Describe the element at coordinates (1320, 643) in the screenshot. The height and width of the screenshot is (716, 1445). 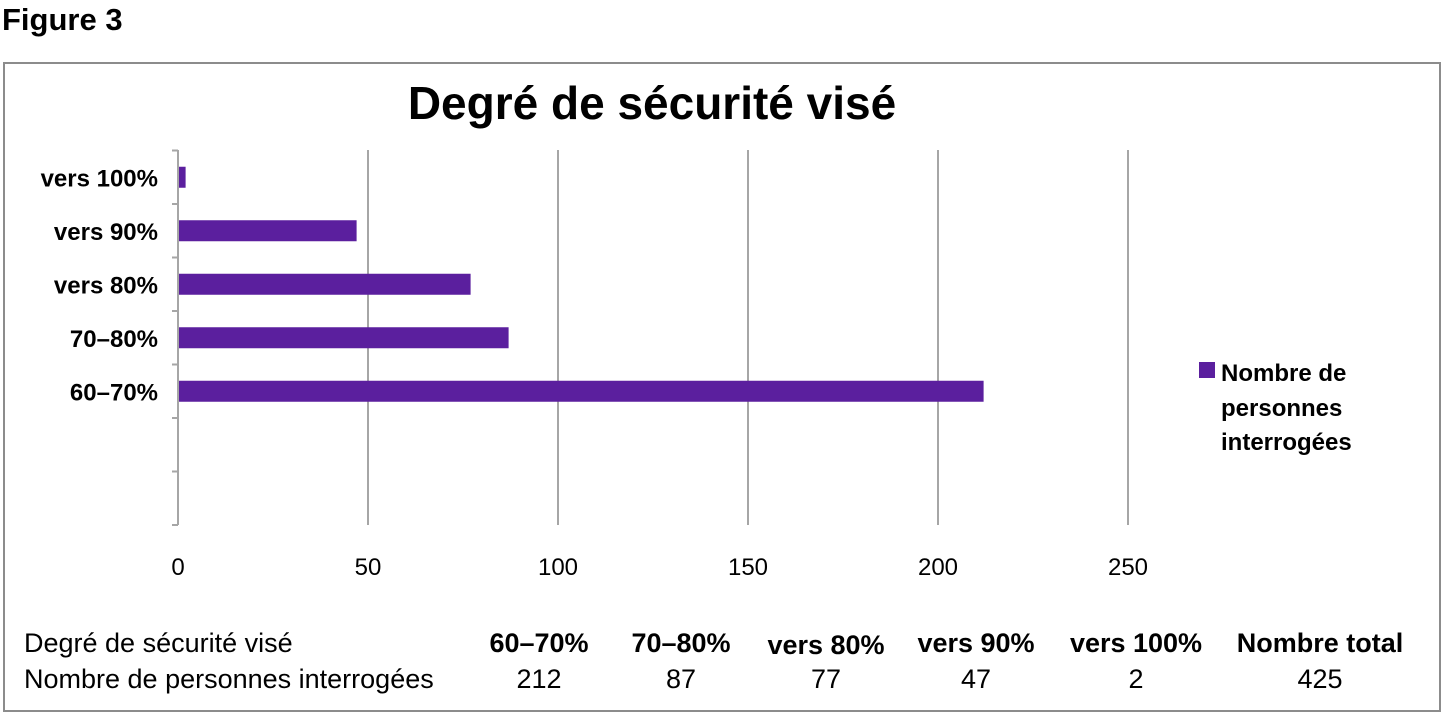
I see `table-col-header: Nombre total` at that location.